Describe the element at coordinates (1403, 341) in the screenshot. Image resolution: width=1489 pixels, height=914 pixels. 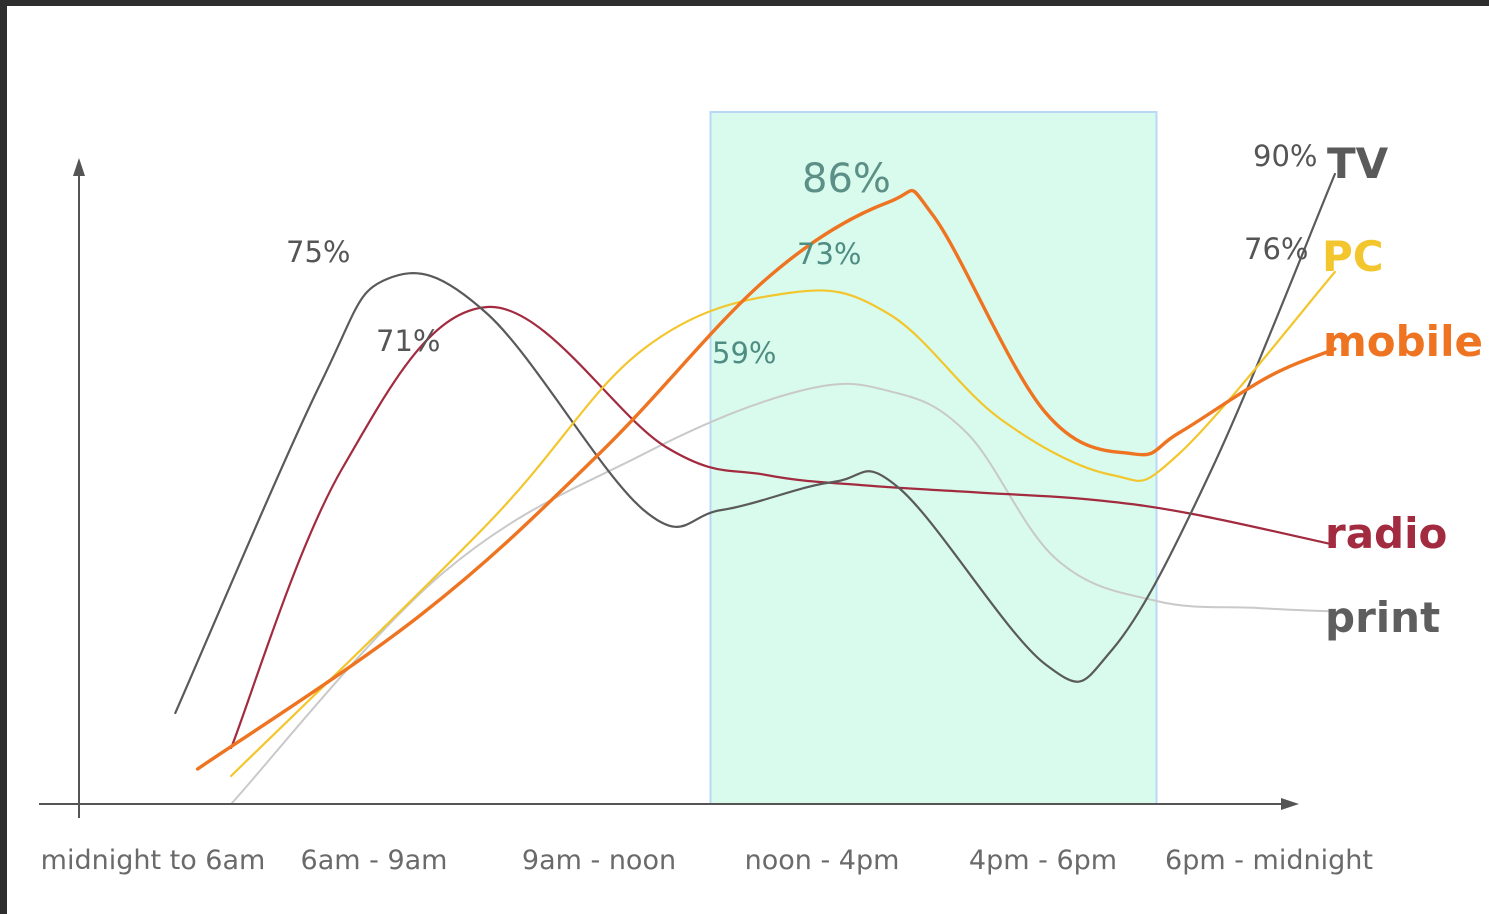
I see `legend-label-mobile: mobile` at that location.